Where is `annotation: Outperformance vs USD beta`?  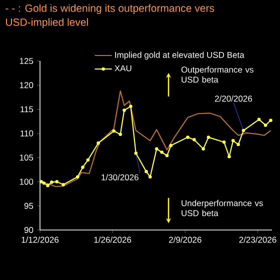
annotation: Outperformance vs USD beta is located at coordinates (217, 74).